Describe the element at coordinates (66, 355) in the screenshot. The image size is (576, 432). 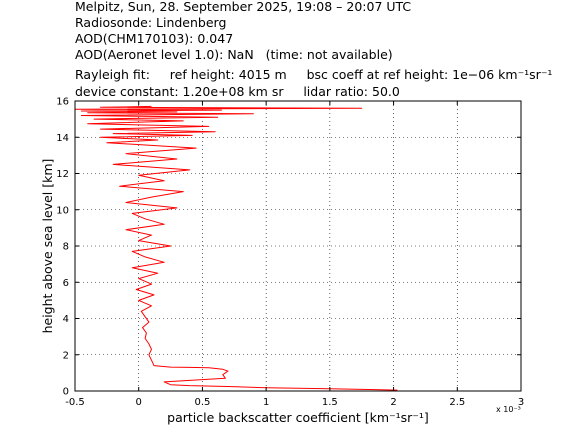
I see `y-tick-label: 2` at that location.